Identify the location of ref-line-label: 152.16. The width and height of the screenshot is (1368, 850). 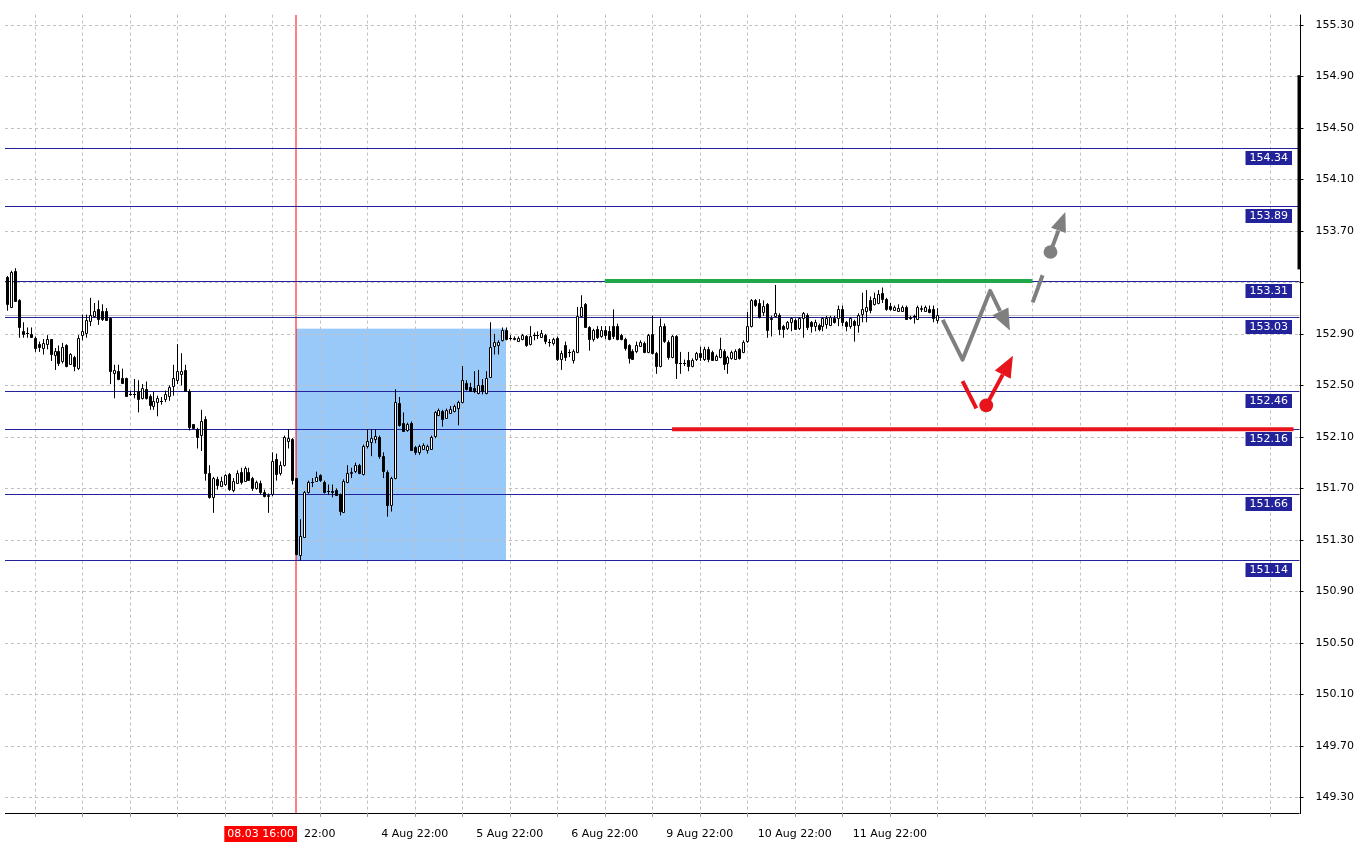
(1269, 439).